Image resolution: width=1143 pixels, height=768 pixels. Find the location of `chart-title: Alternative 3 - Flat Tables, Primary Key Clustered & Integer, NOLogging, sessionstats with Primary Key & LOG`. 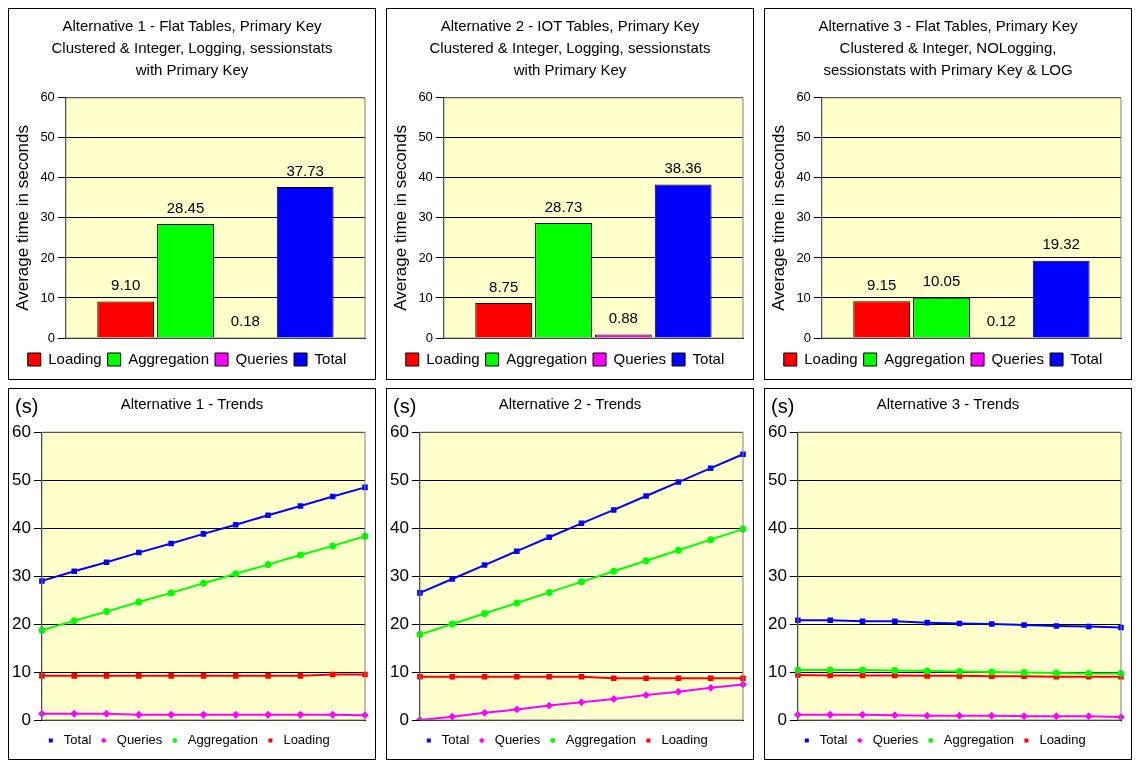

chart-title: Alternative 3 - Flat Tables, Primary Key Clustered & Integer, NOLogging, sessionstats with Primary Key & LOG is located at coordinates (948, 48).